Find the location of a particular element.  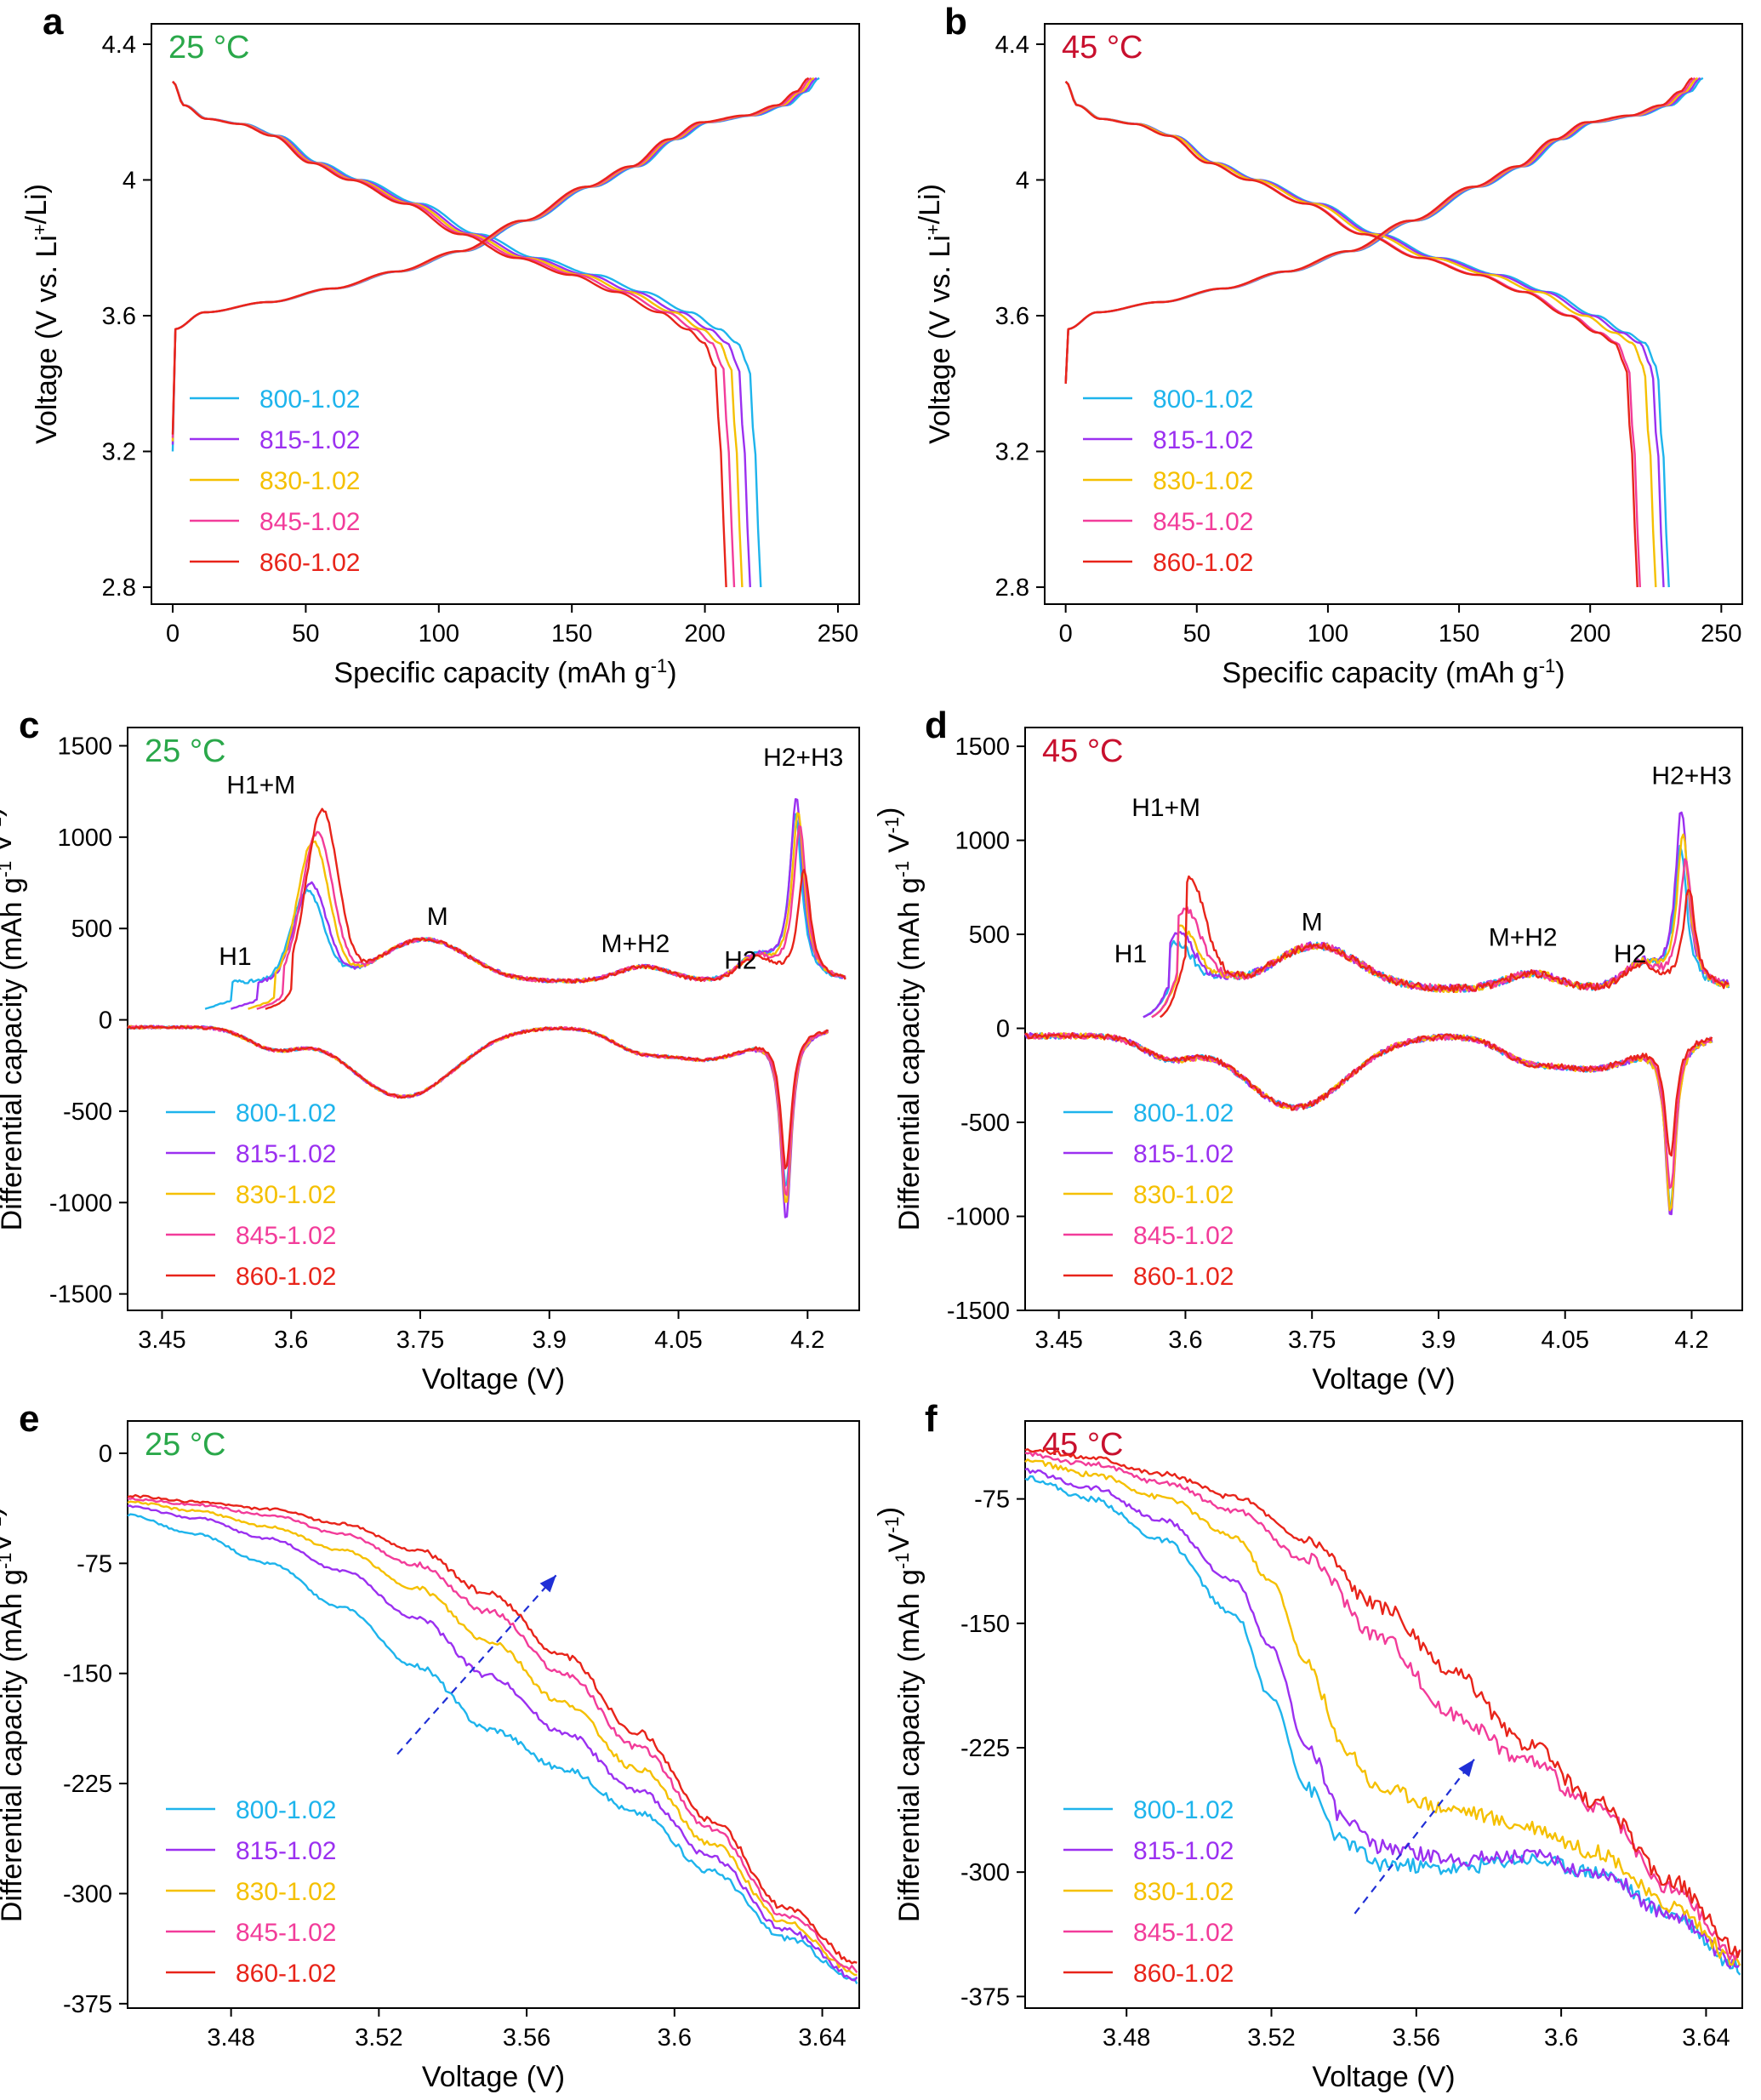

y-tick-label: -1500 is located at coordinates (978, 1311).